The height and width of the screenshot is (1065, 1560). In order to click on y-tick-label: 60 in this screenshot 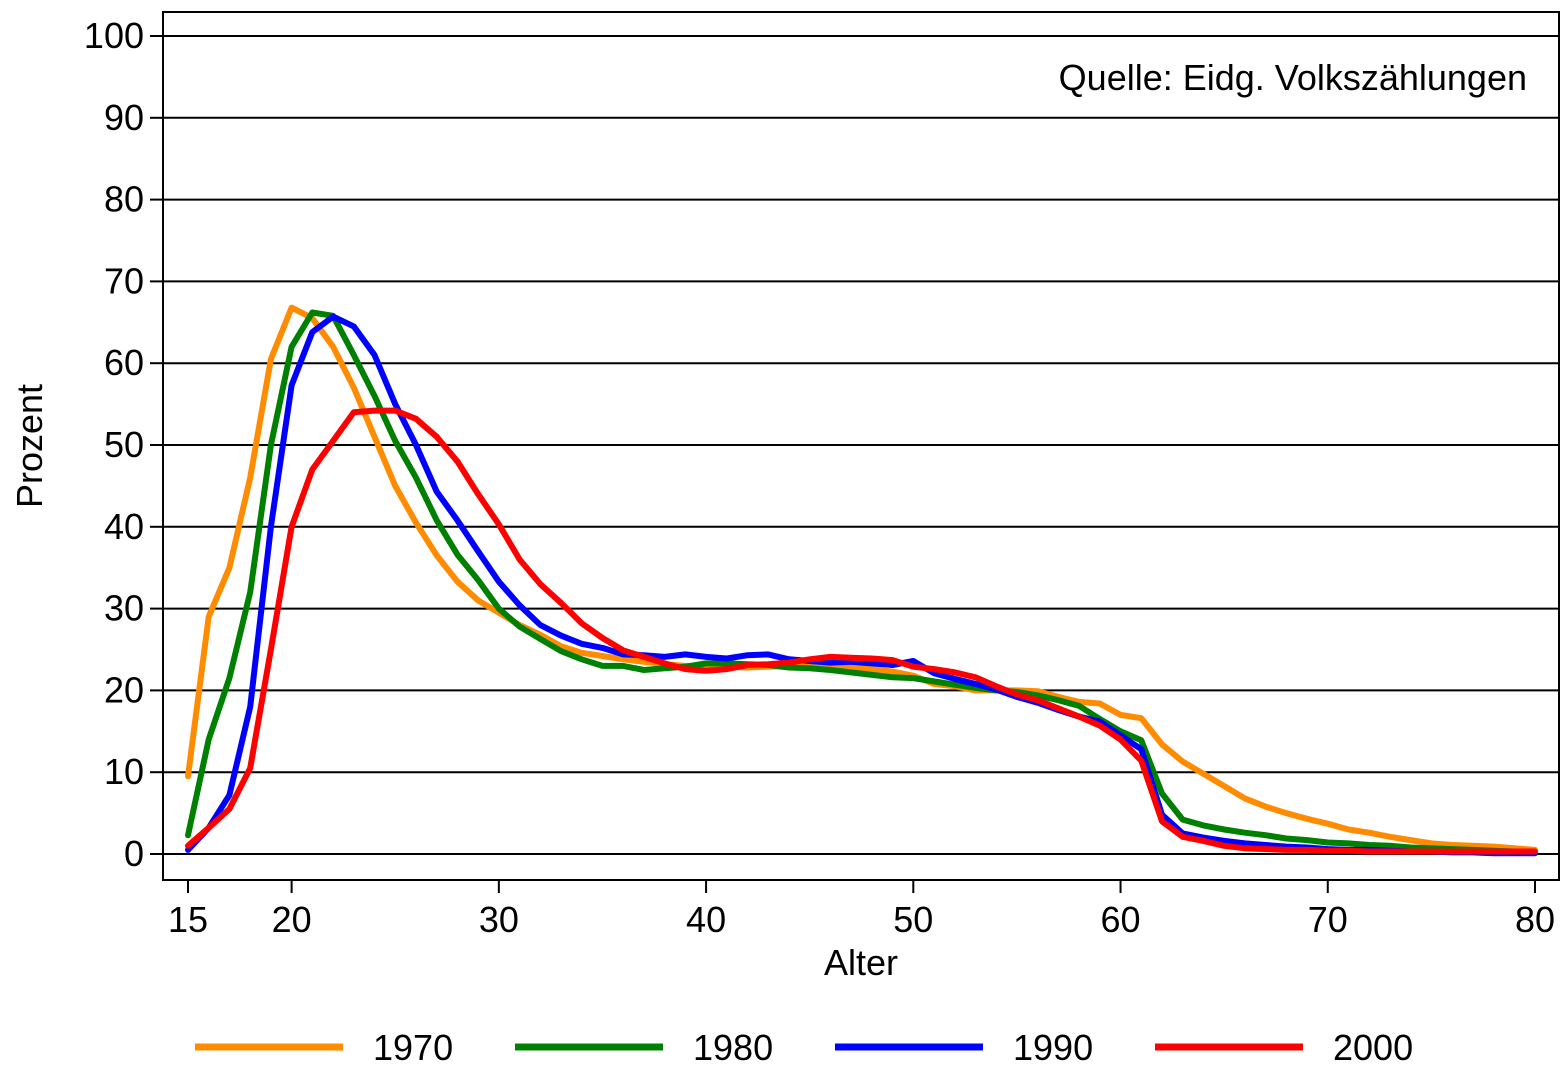, I will do `click(124, 362)`.